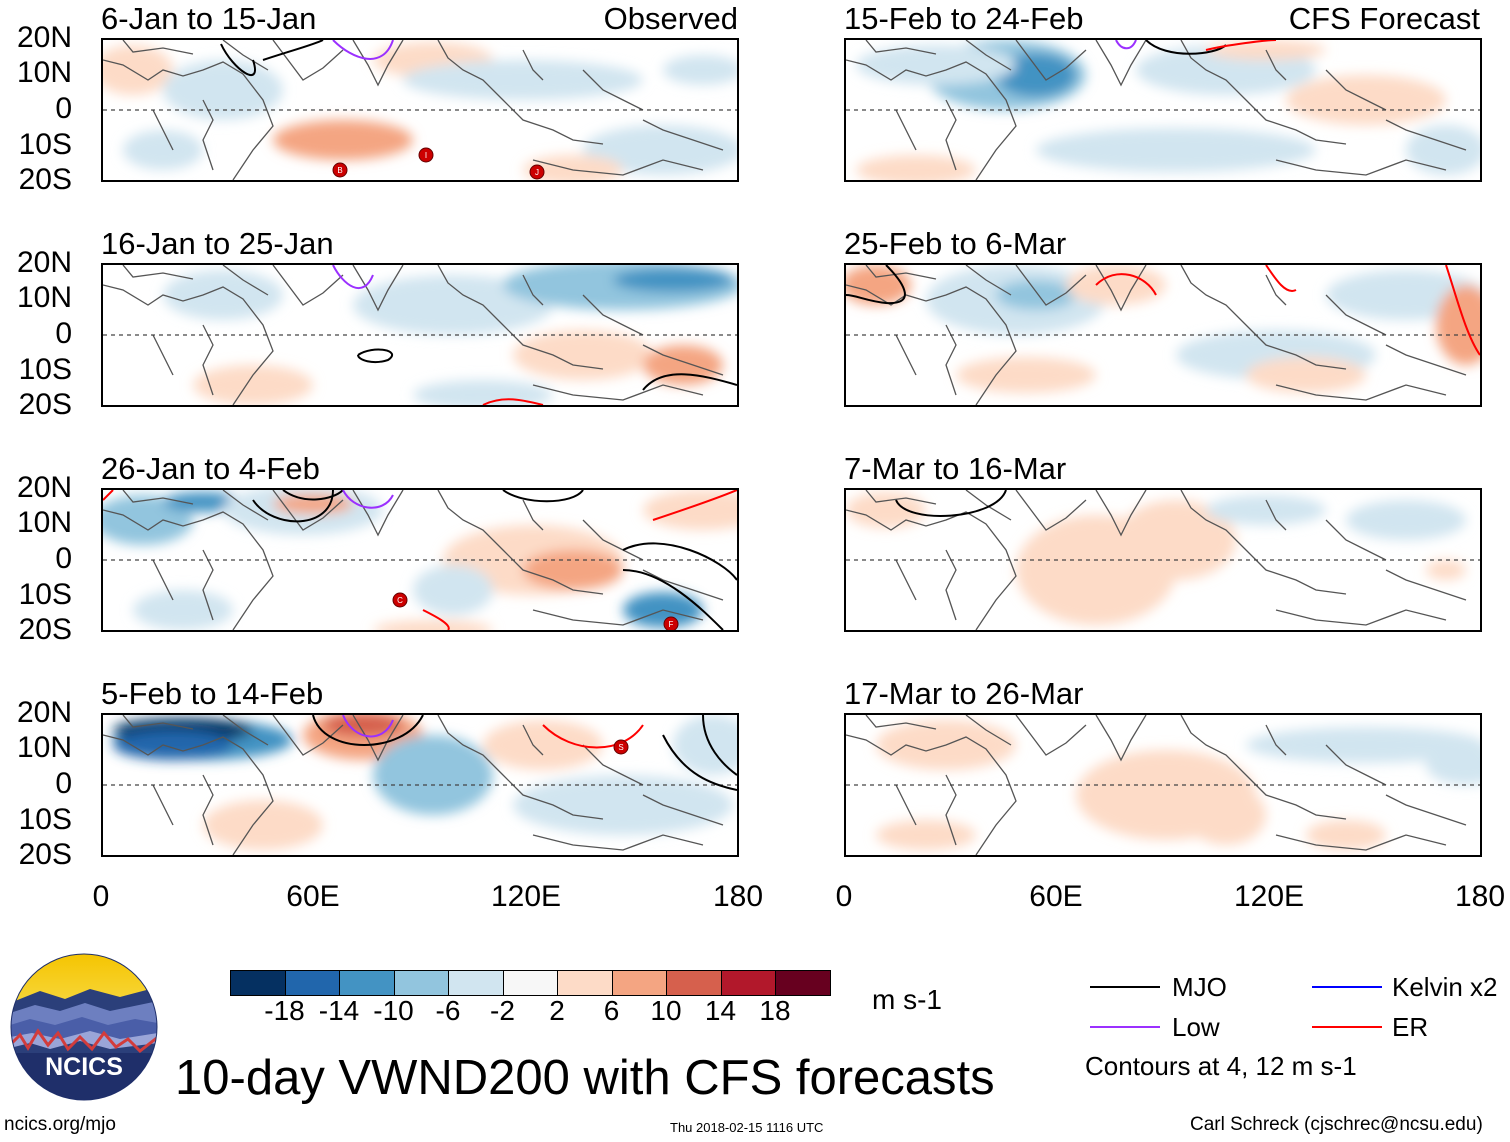 The image size is (1510, 1142). What do you see at coordinates (1056, 896) in the screenshot?
I see `lon-label-right-60e: 60E` at bounding box center [1056, 896].